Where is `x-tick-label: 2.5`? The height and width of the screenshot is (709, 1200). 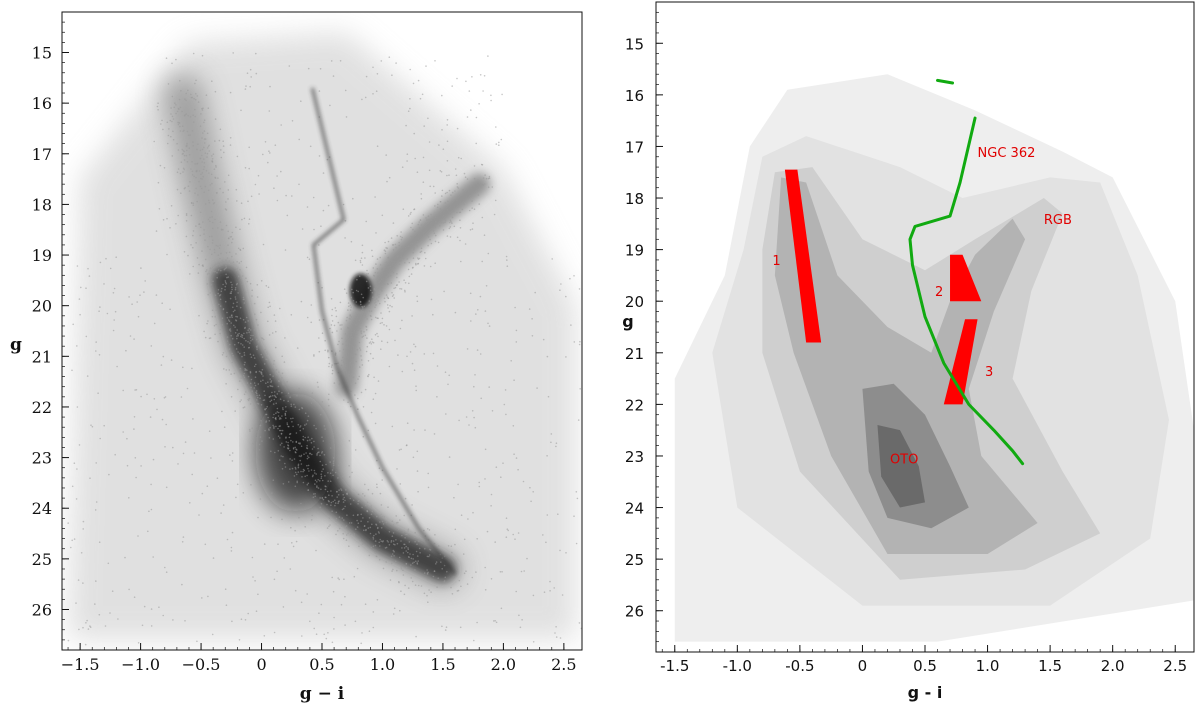
x-tick-label: 2.5 is located at coordinates (1175, 666).